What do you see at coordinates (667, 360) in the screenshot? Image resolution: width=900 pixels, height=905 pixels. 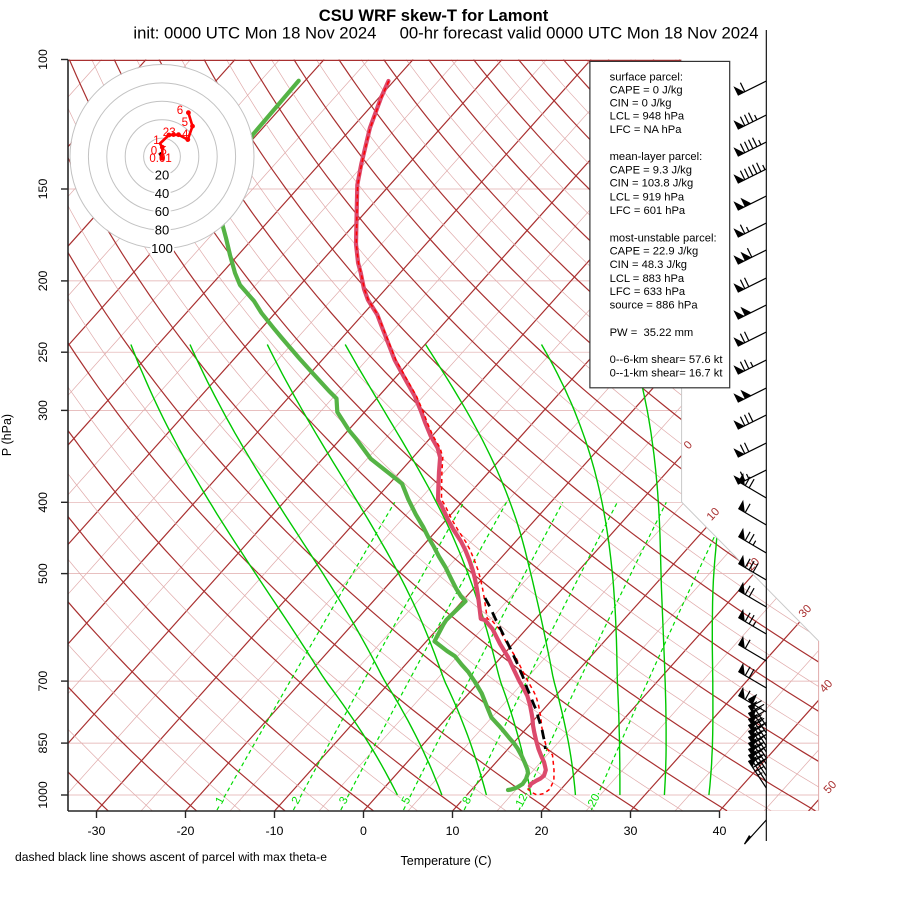 I see `svg-text: 0--6-km shear= 57.6 kt` at bounding box center [667, 360].